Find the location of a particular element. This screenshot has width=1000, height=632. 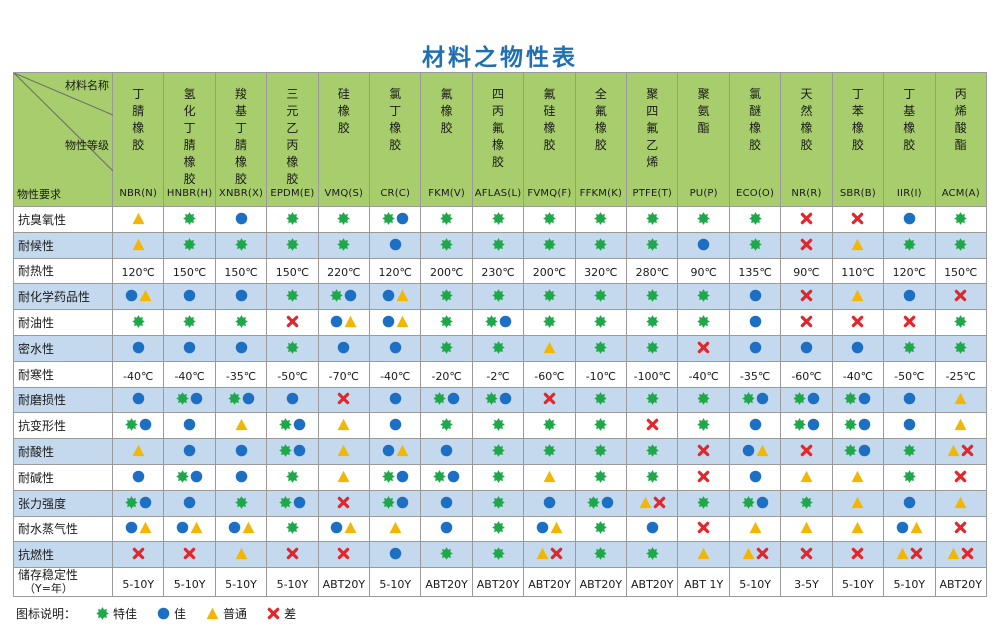

material-code: PTFE(T) is located at coordinates (652, 193).